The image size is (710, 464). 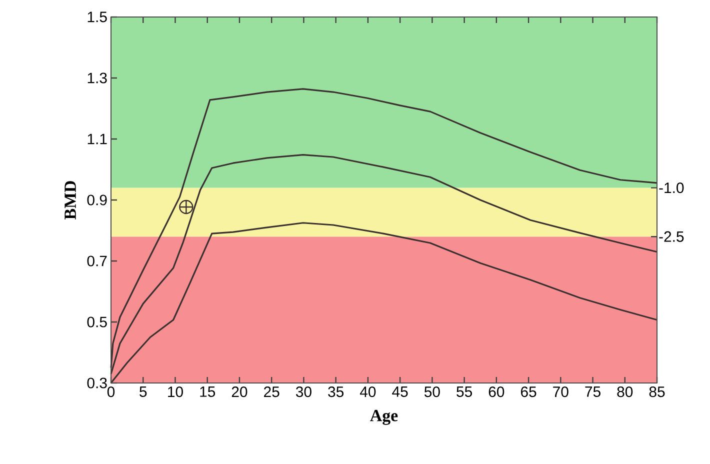 I want to click on x-tick-label: 30, so click(x=304, y=392).